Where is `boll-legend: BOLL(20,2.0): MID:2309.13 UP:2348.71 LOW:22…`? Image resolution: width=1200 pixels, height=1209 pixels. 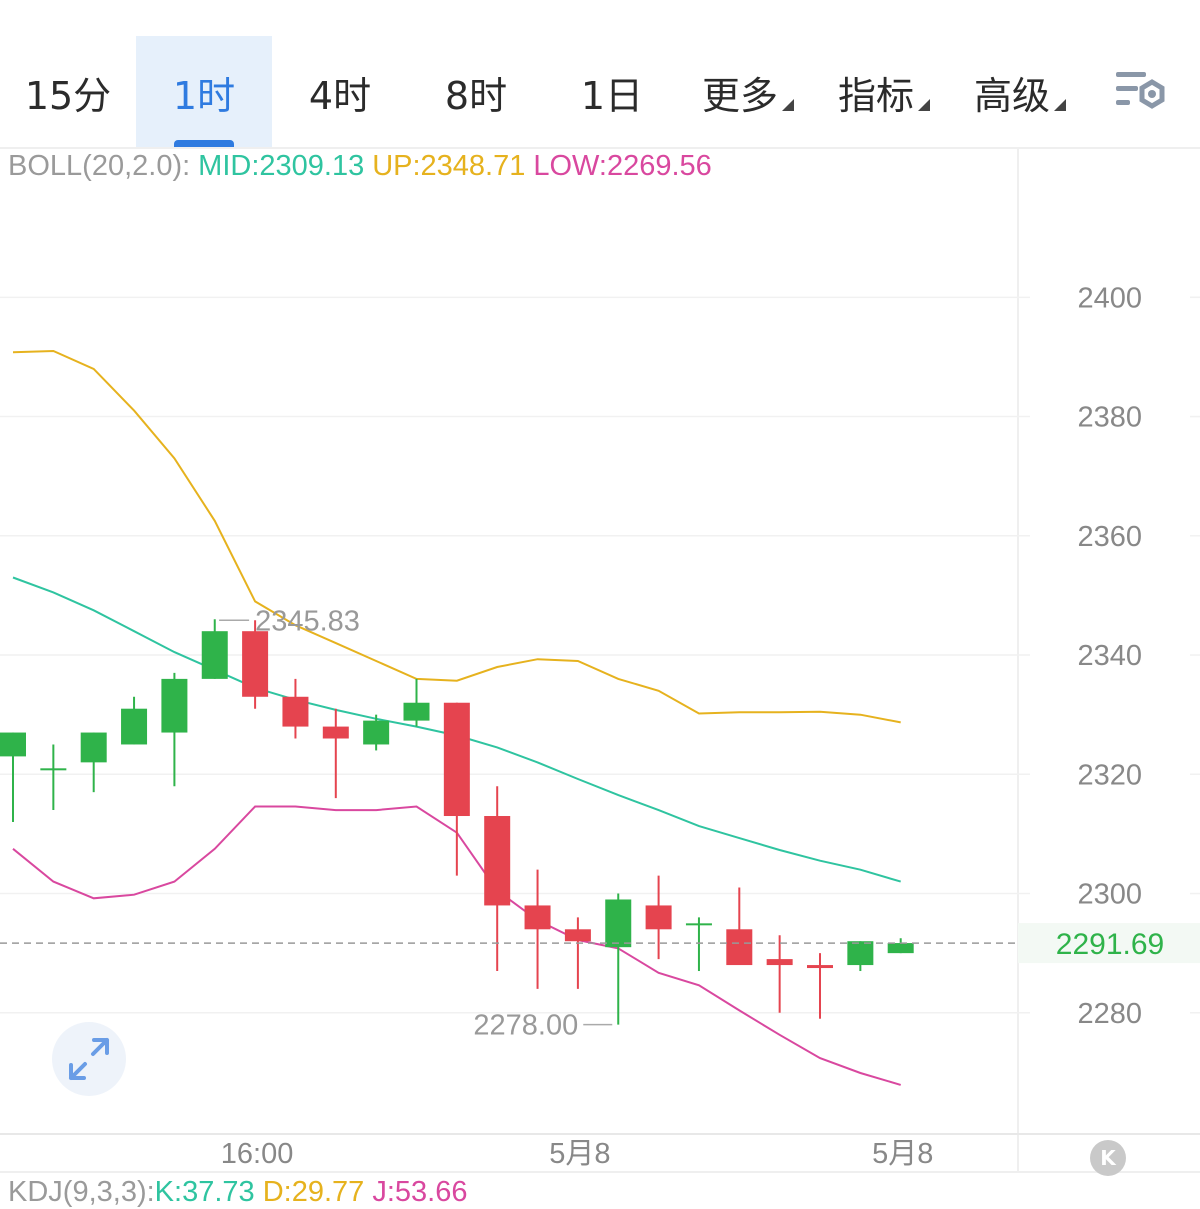
boll-legend: BOLL(20,2.0): MID:2309.13 UP:2348.71 LOW:22… is located at coordinates (364, 166).